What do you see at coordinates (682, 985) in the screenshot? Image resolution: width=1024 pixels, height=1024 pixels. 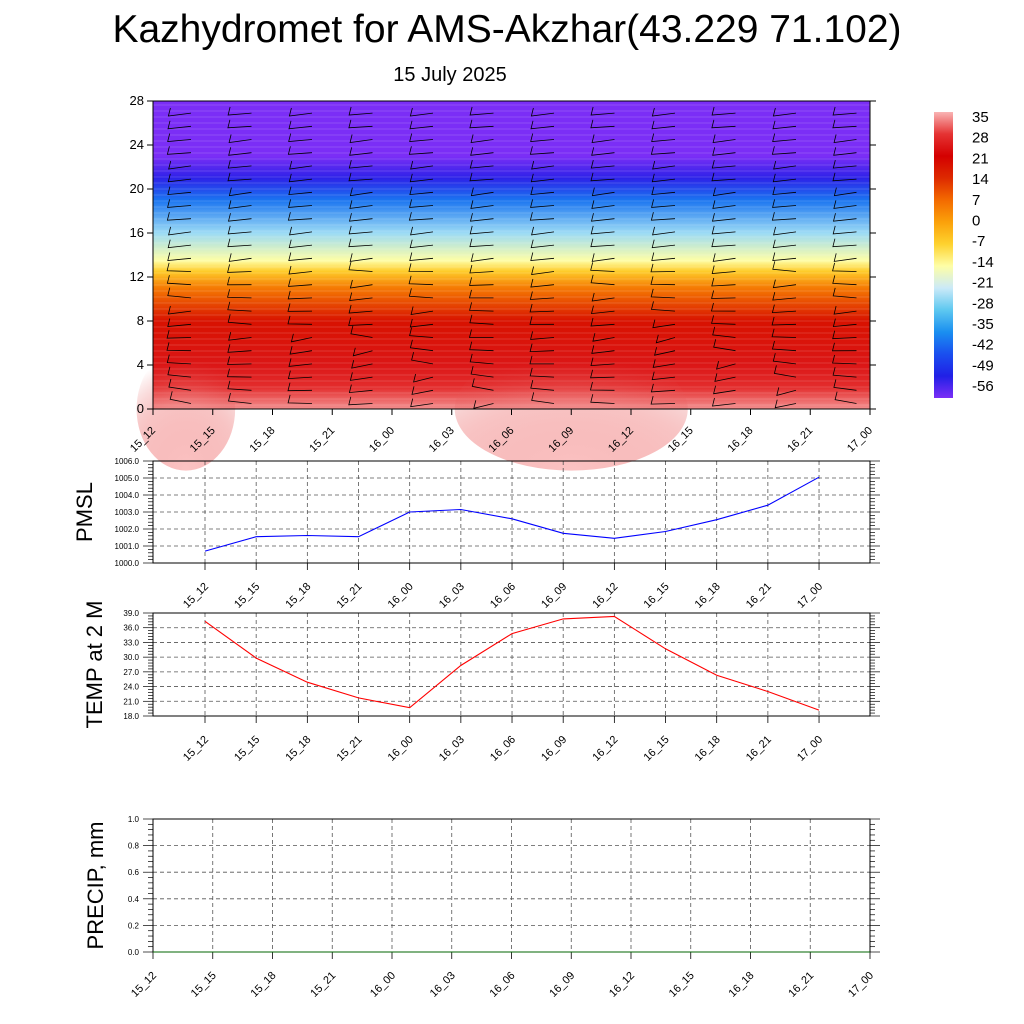 I see `precip-xtick-label: 16_15` at bounding box center [682, 985].